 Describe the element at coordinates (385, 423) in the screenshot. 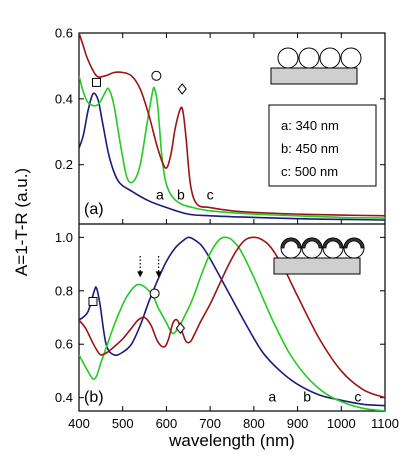

I see `x-tick-label: 1100` at that location.